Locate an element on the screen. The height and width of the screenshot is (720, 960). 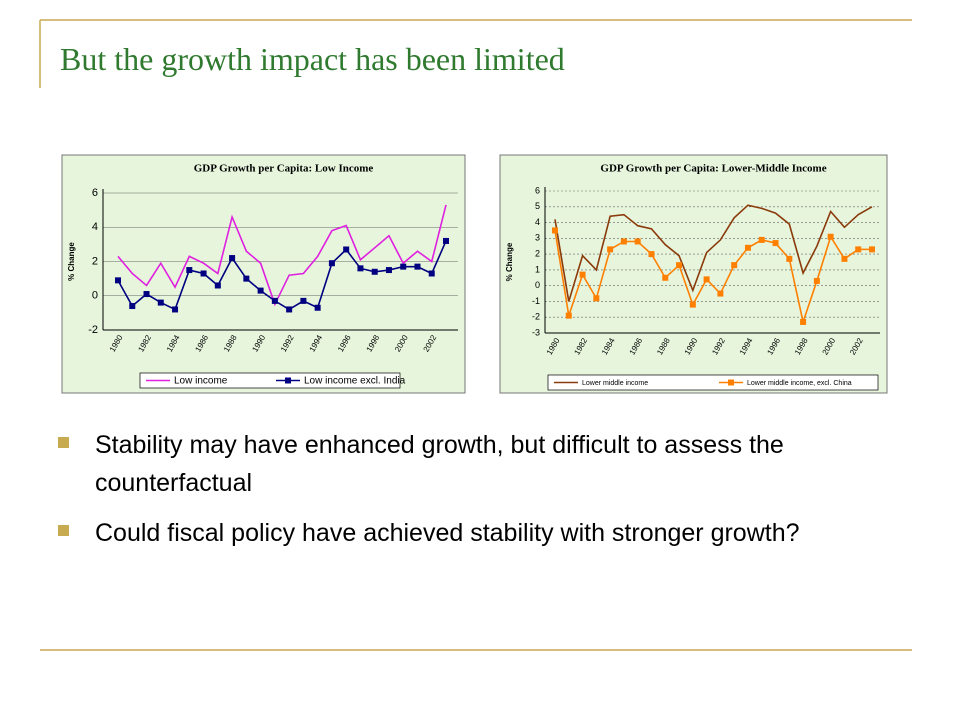
chart-background is located at coordinates (263, 274).